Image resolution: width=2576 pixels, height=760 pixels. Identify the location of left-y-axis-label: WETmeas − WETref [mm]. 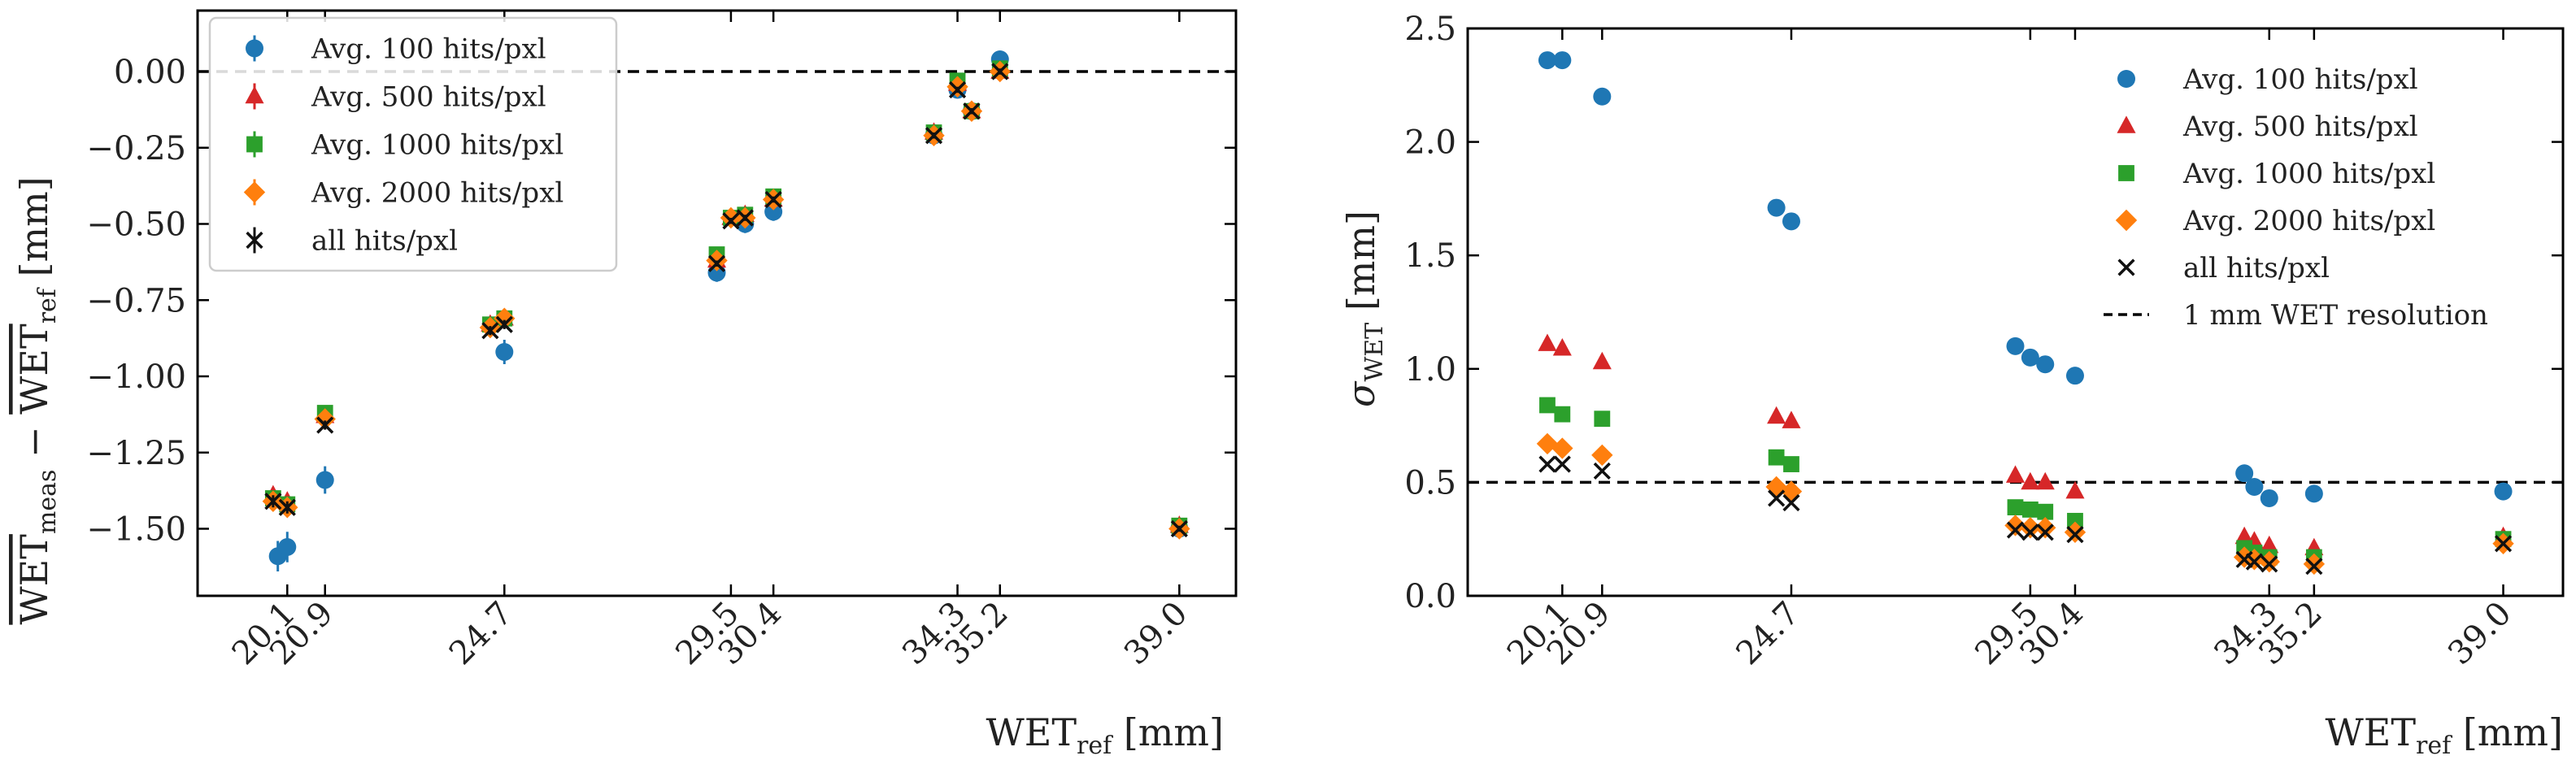
(37, 400).